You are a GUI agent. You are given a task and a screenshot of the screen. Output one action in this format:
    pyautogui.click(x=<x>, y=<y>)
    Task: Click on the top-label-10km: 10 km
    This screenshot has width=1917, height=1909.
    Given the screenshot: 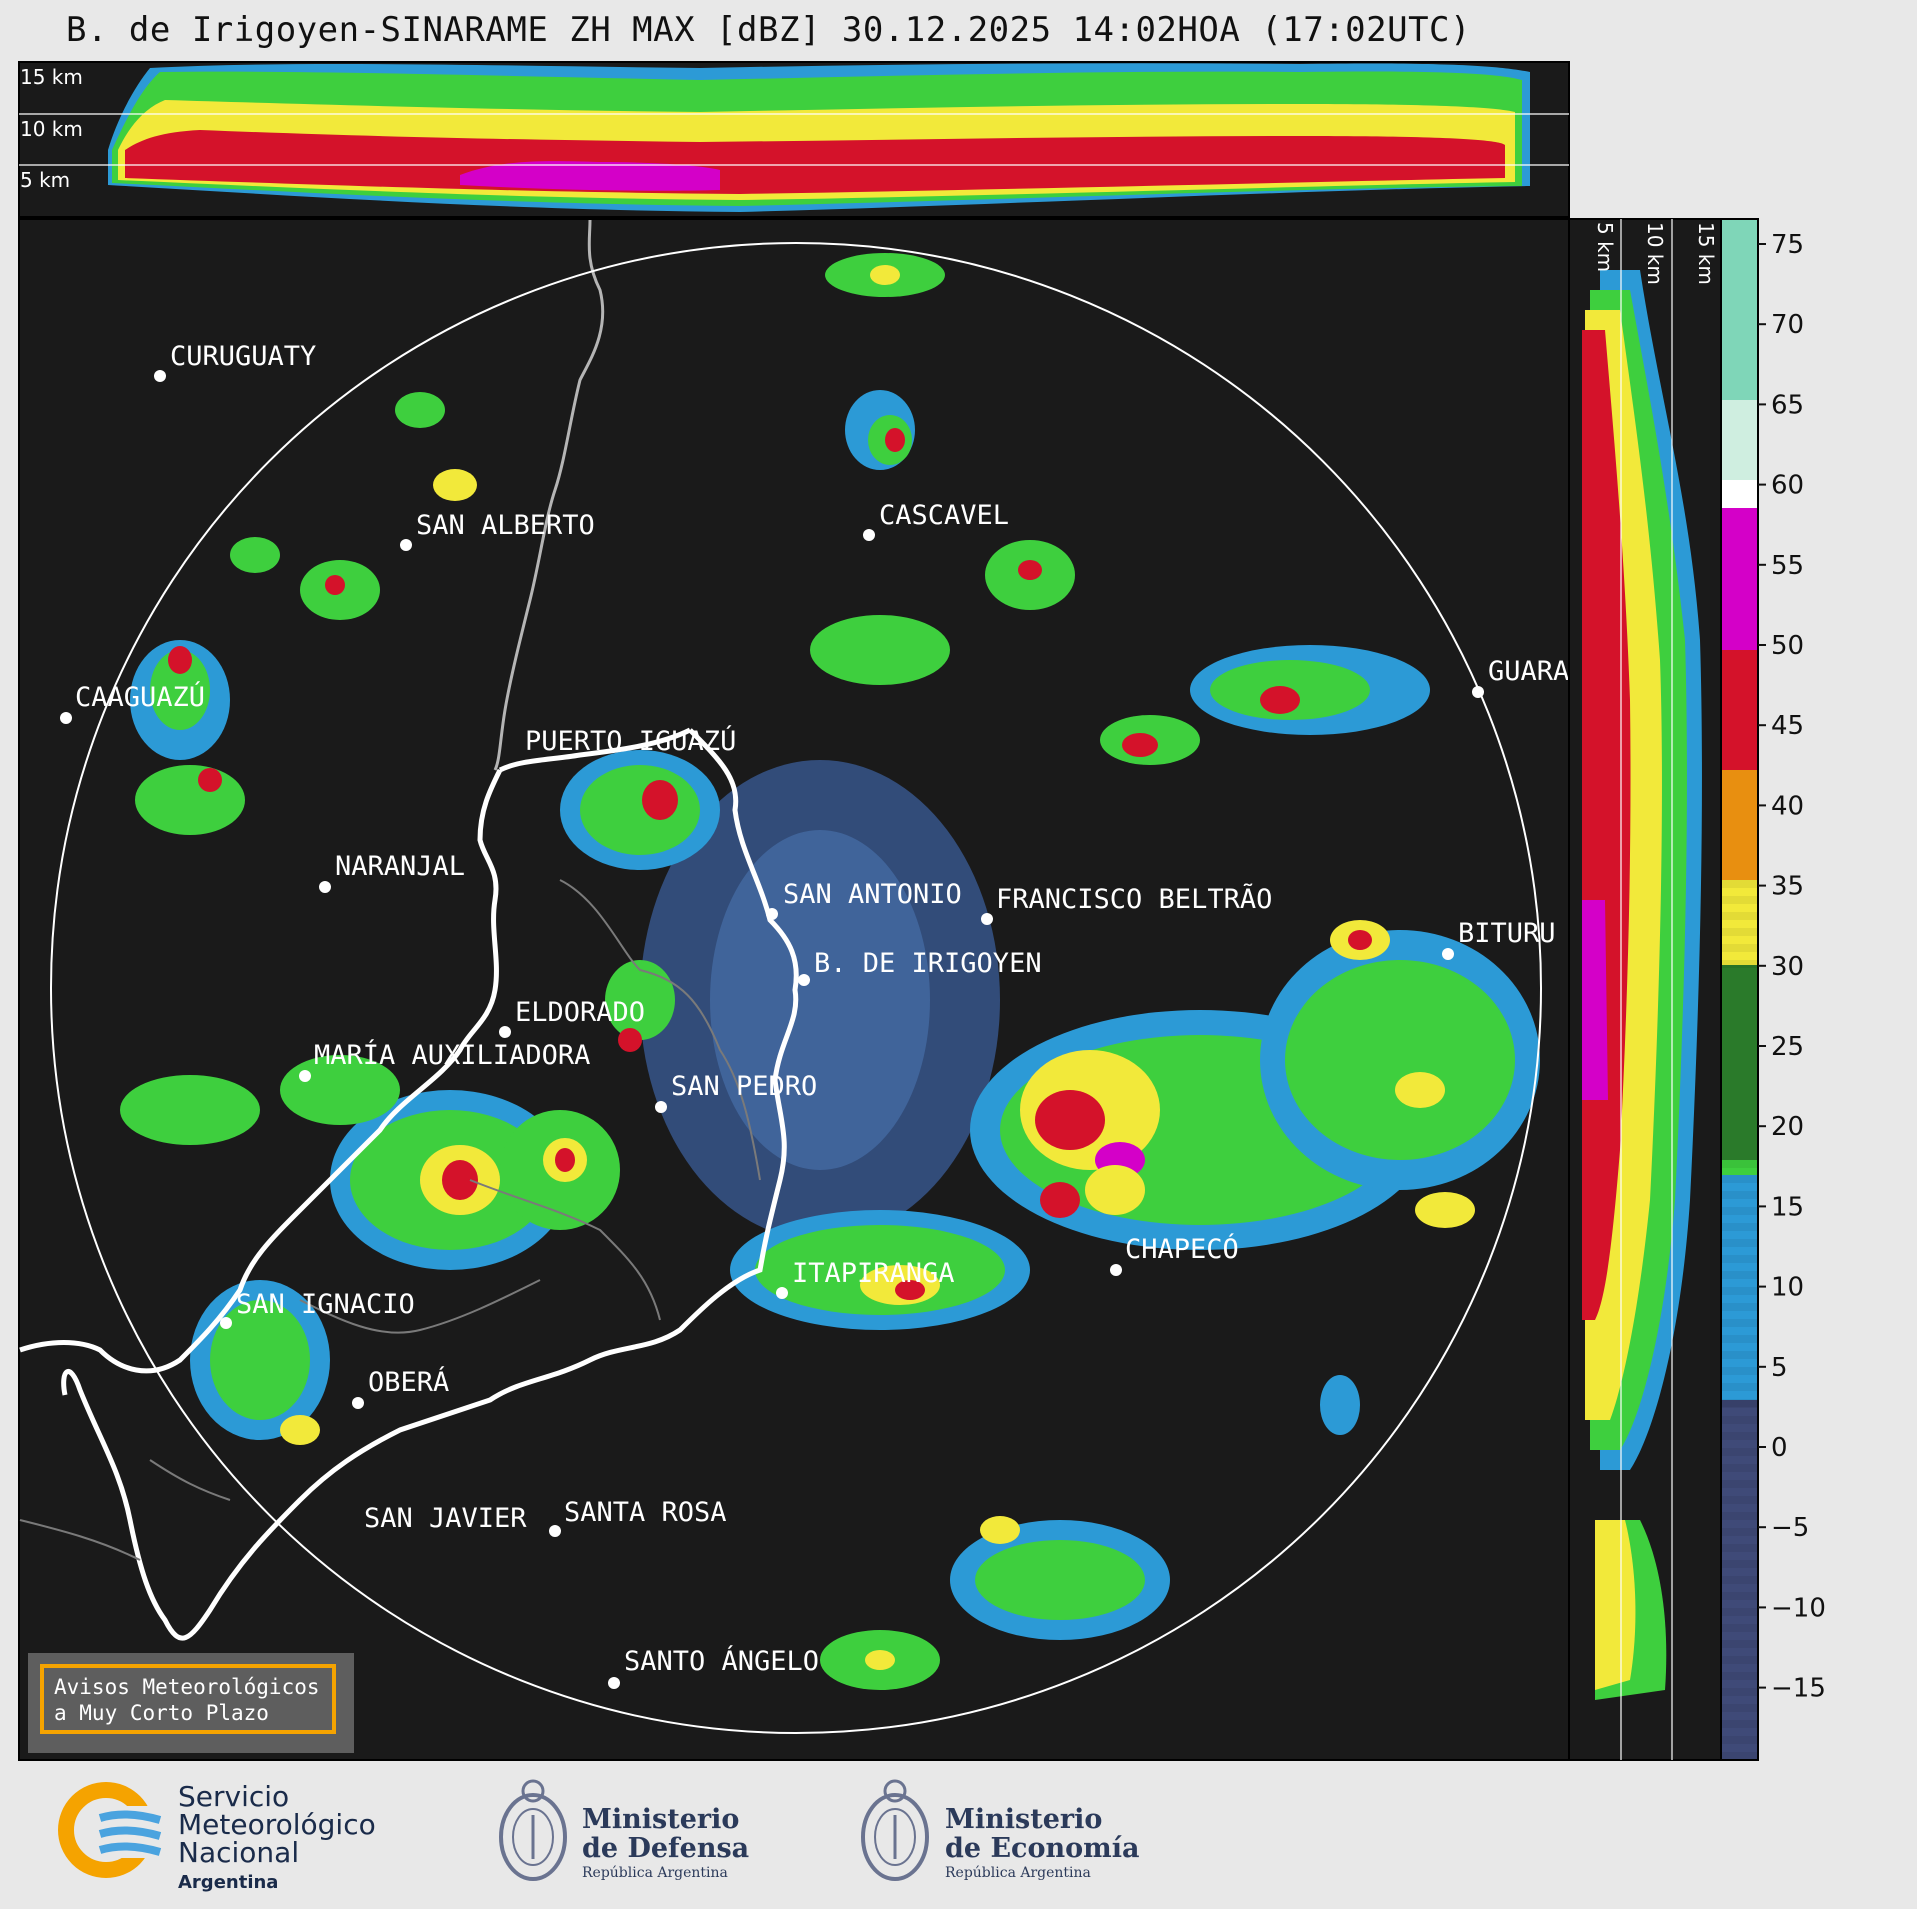 What is the action you would take?
    pyautogui.click(x=51, y=129)
    